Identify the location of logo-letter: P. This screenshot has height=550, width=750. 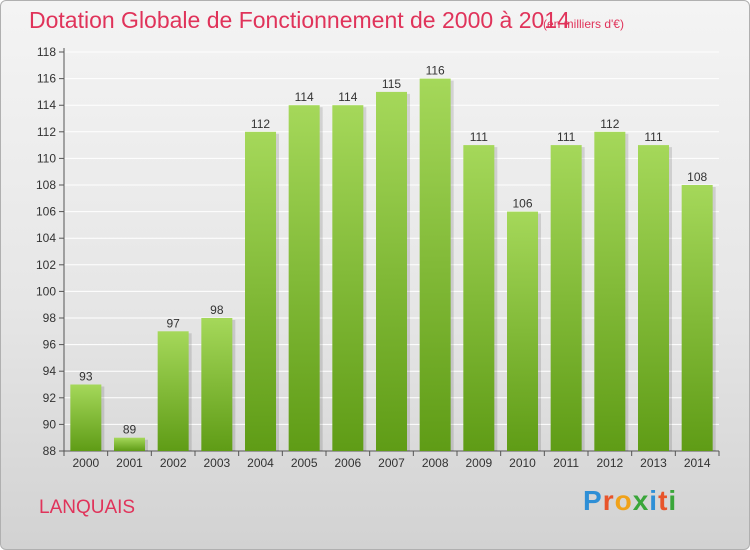
(593, 500).